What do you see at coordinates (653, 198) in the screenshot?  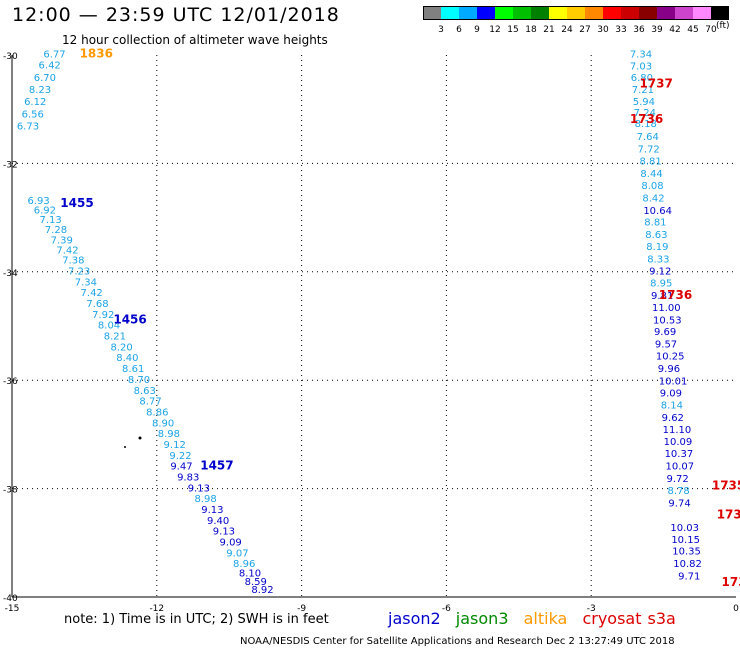 I see `swh-value: 8.42` at bounding box center [653, 198].